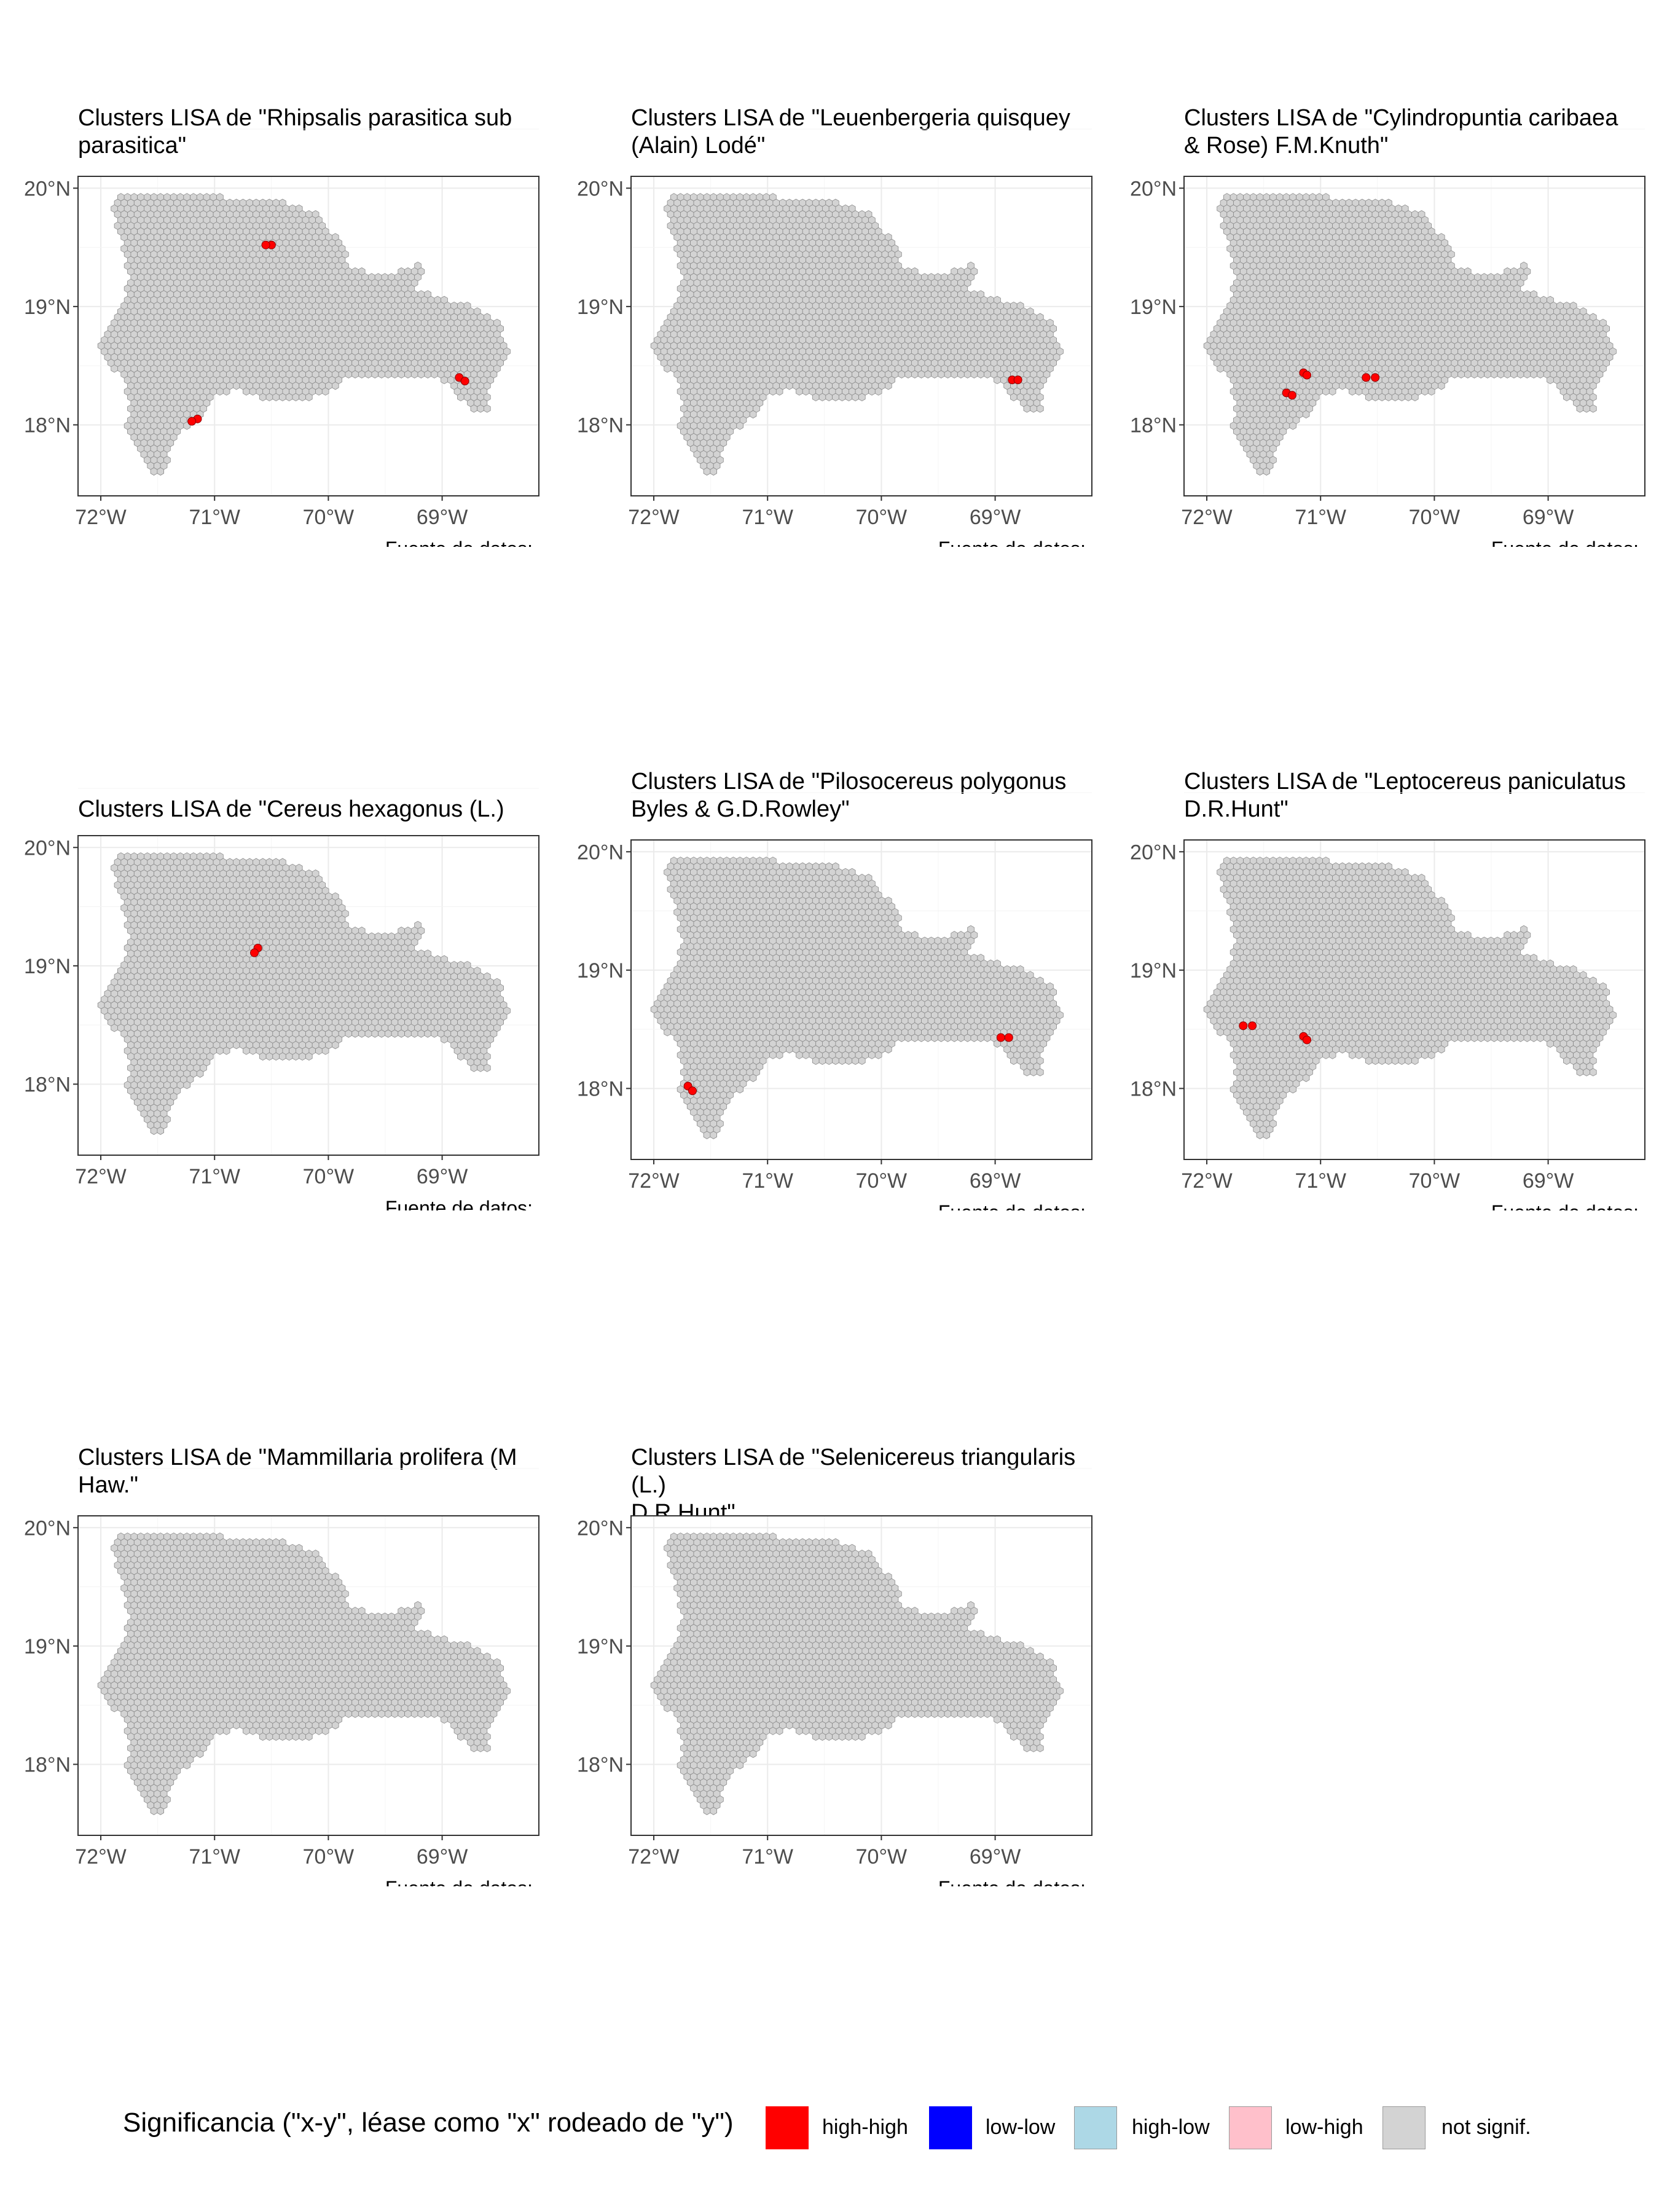 Image resolution: width=1659 pixels, height=2212 pixels. What do you see at coordinates (882, 517) in the screenshot?
I see `x-tick-label: 70°W` at bounding box center [882, 517].